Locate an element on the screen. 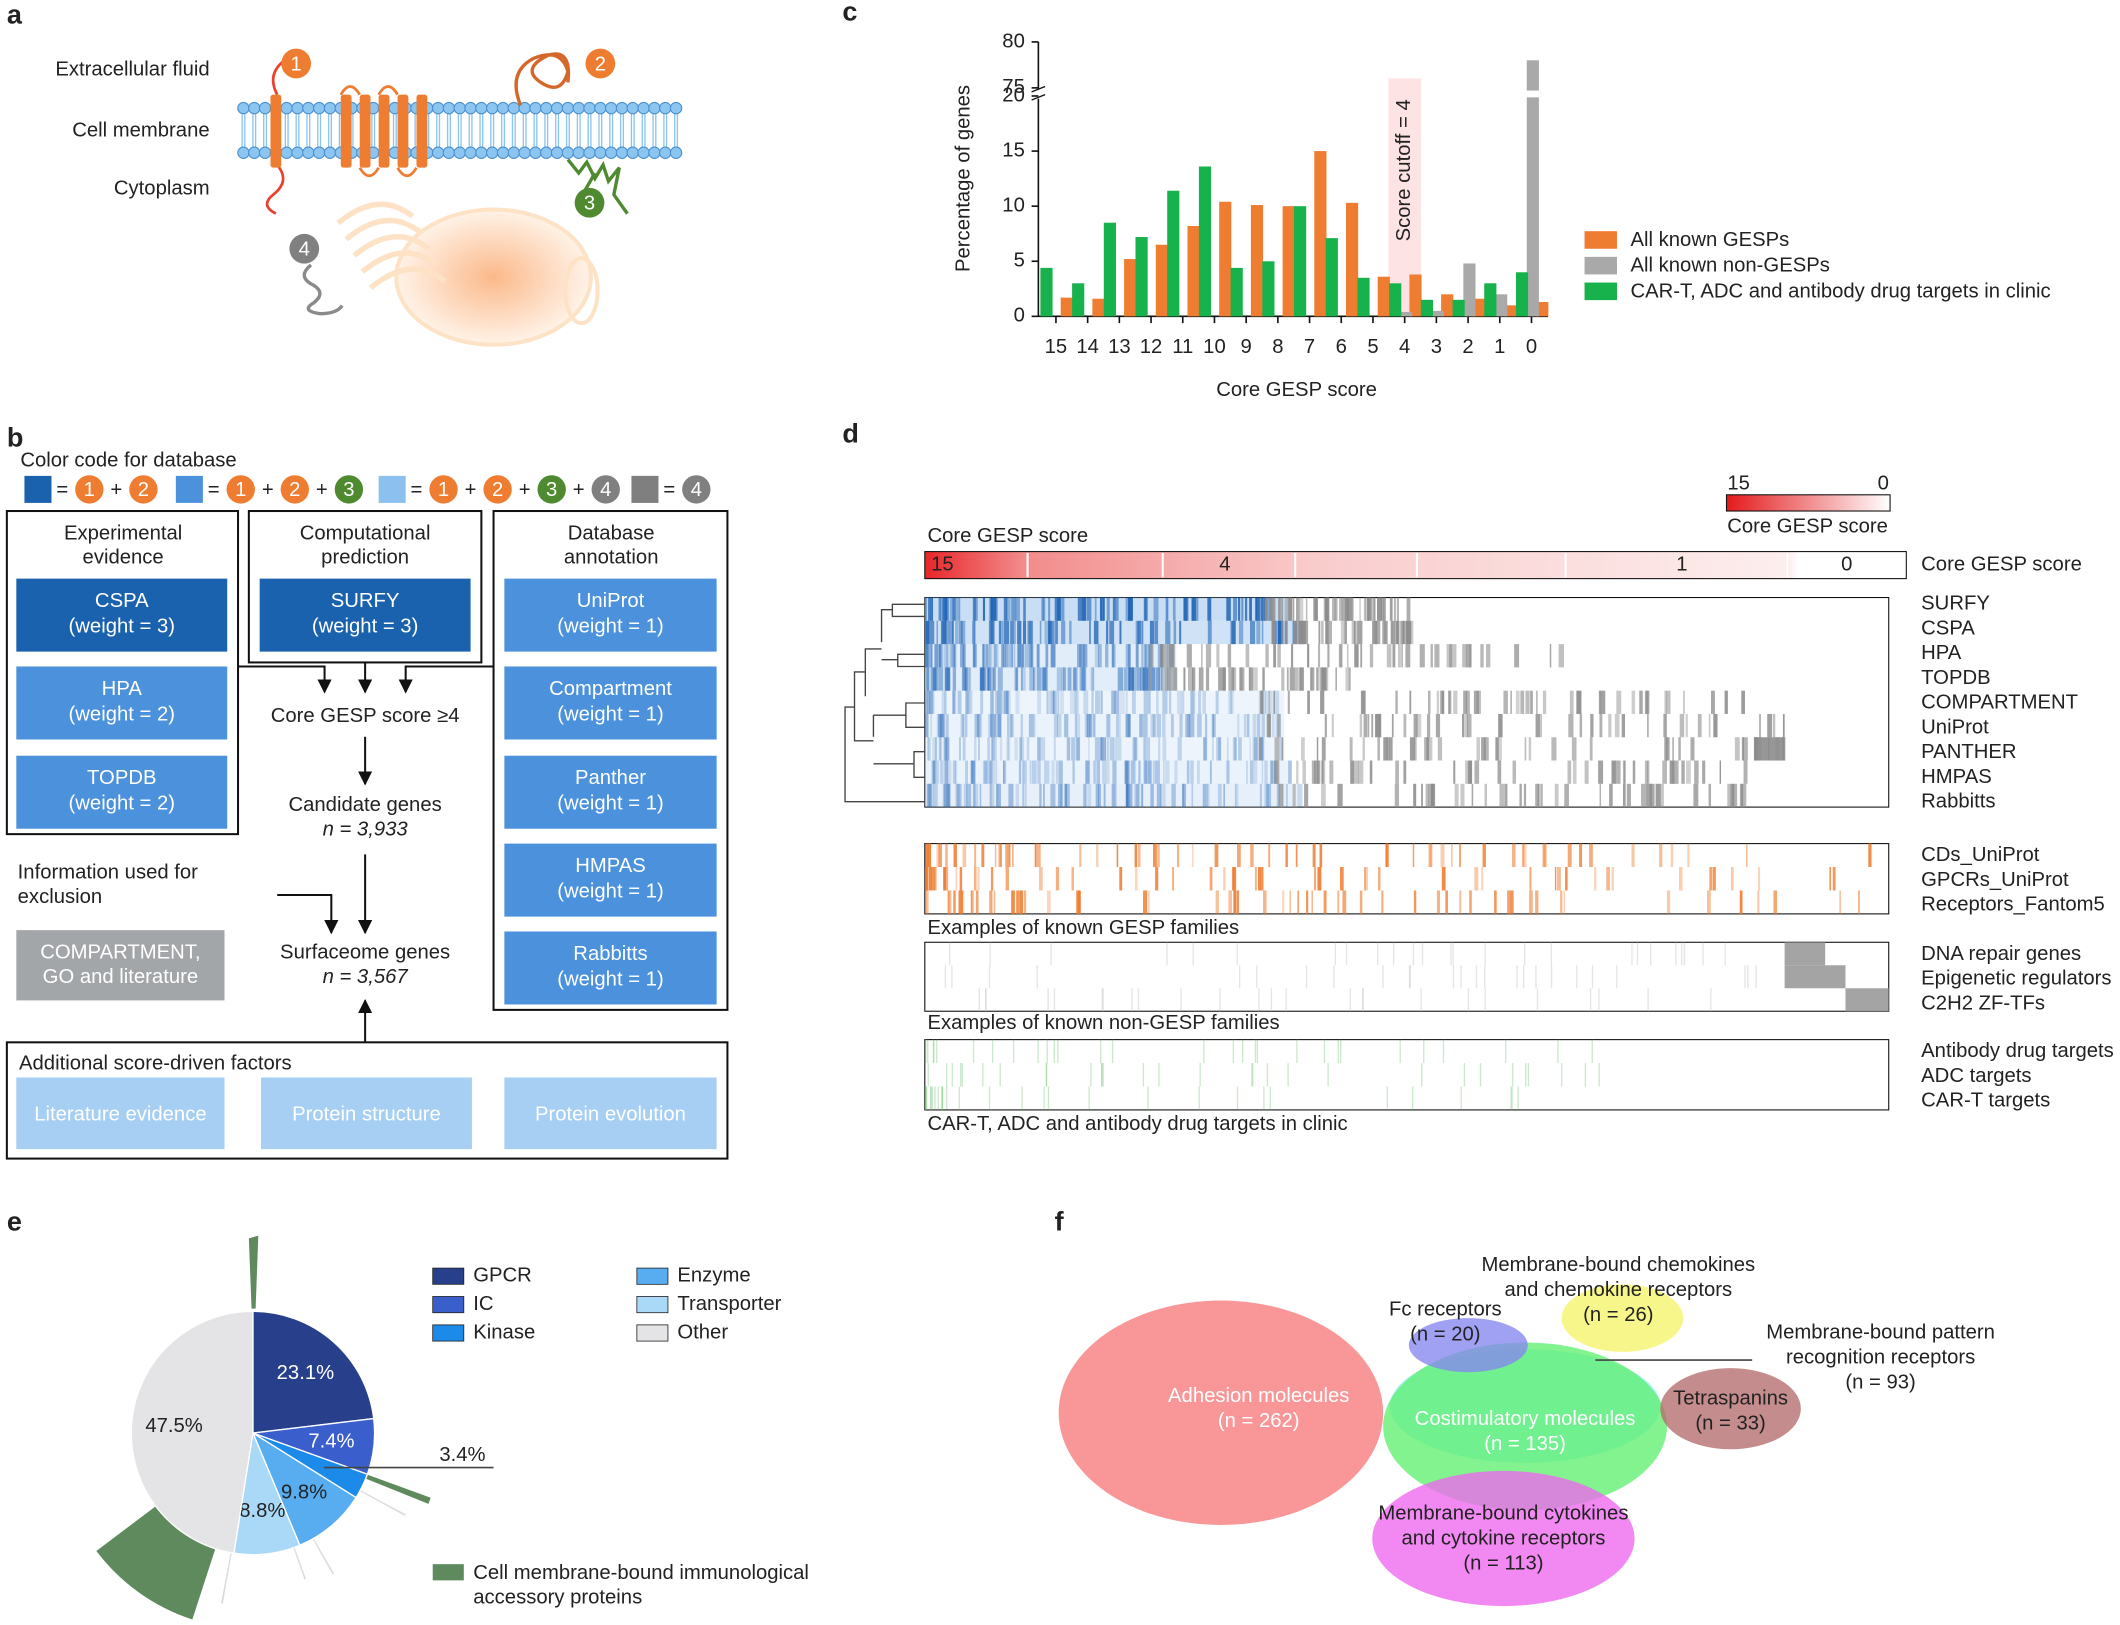 The height and width of the screenshot is (1625, 2120). region-label: Extracellular fluid is located at coordinates (132, 70).